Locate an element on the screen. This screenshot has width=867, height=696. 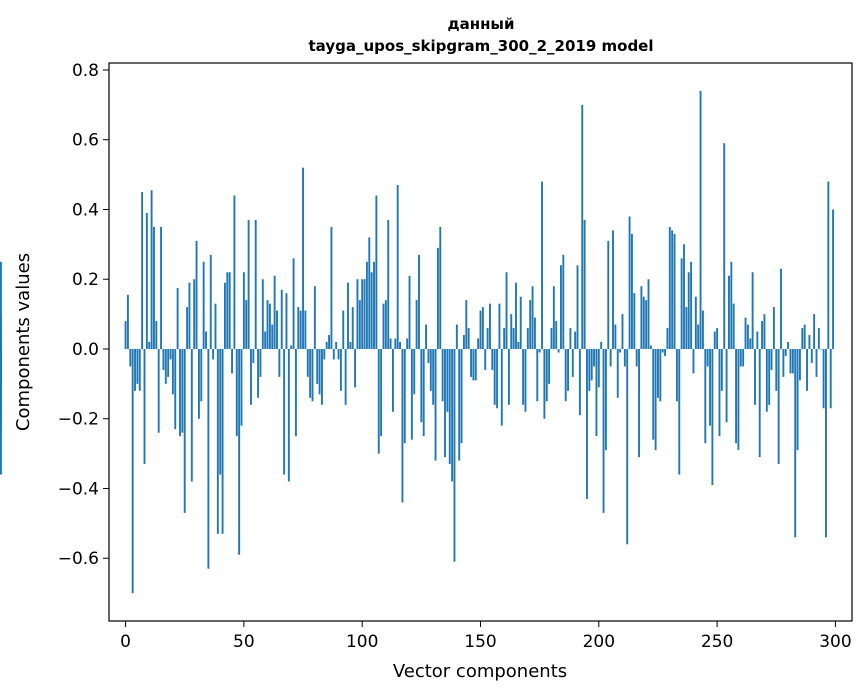
chart-title-line-1: данный is located at coordinates (480, 24).